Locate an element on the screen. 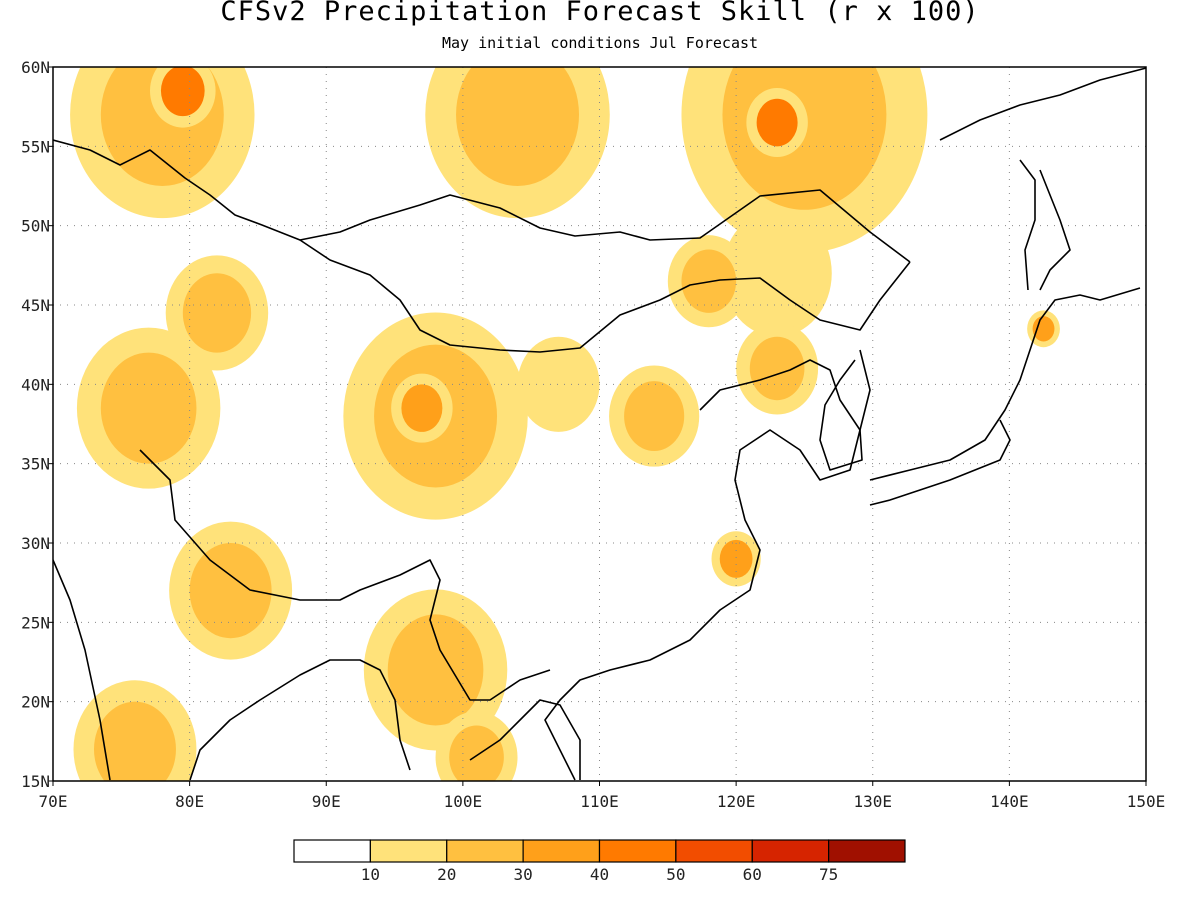 The height and width of the screenshot is (900, 1200). coast-sakhalin is located at coordinates (1045, 225).